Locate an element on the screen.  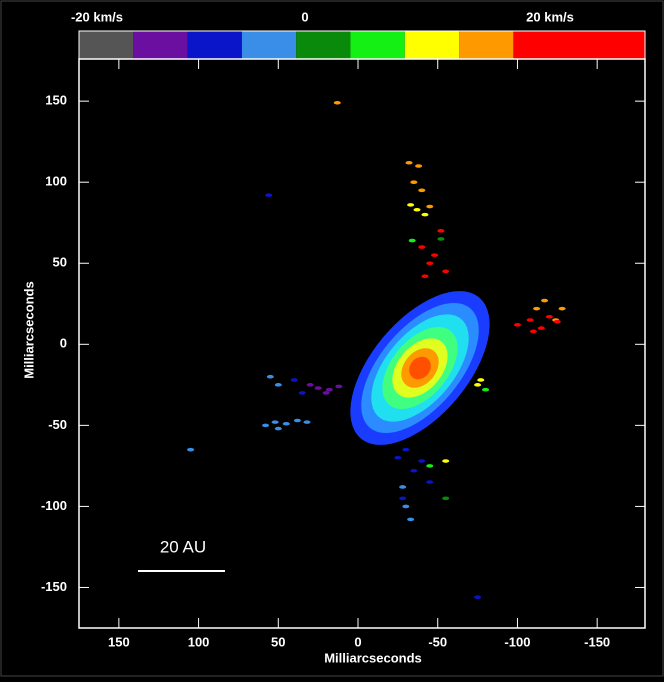
x-tick-label: 100 is located at coordinates (199, 641).